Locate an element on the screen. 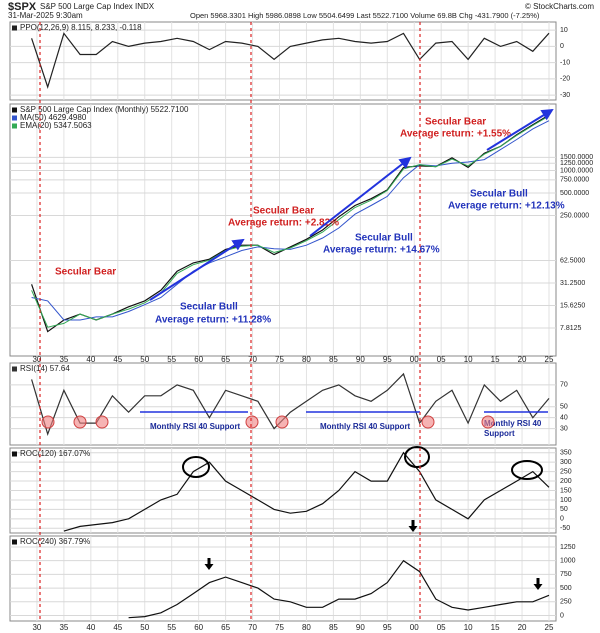  x-tick-label: 75 is located at coordinates (279, 359).